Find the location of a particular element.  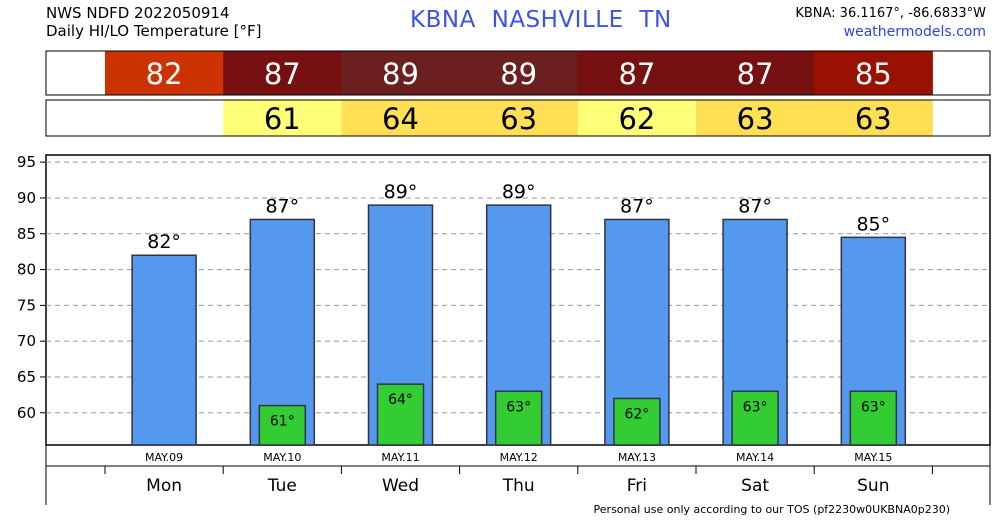

lo-cell-value: 61 is located at coordinates (282, 119).